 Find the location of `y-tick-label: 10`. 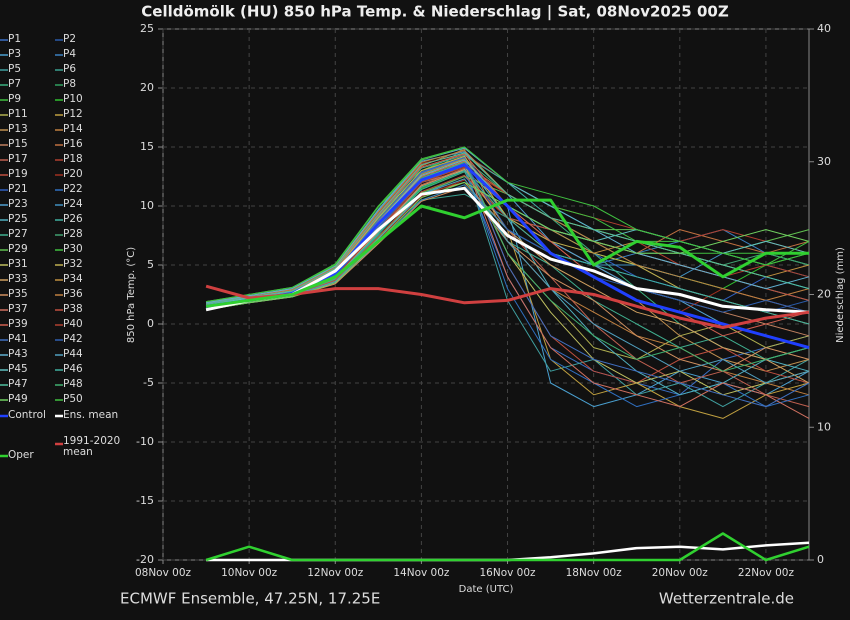

y-tick-label: 10 is located at coordinates (147, 205).